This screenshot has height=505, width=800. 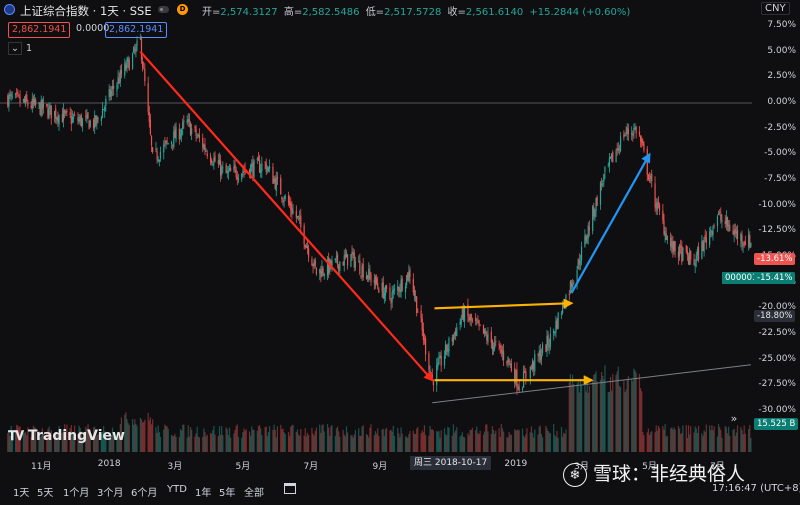 I want to click on calendar-icon, so click(x=290, y=488).